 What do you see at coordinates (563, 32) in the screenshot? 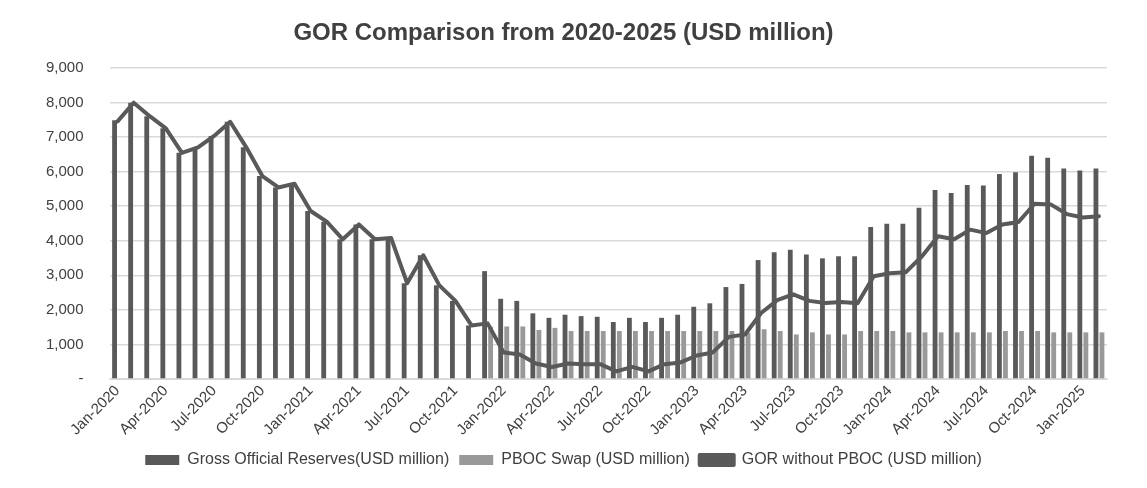
I see `chart-title: GOR Comparison from 2020-2025 (USD million)` at bounding box center [563, 32].